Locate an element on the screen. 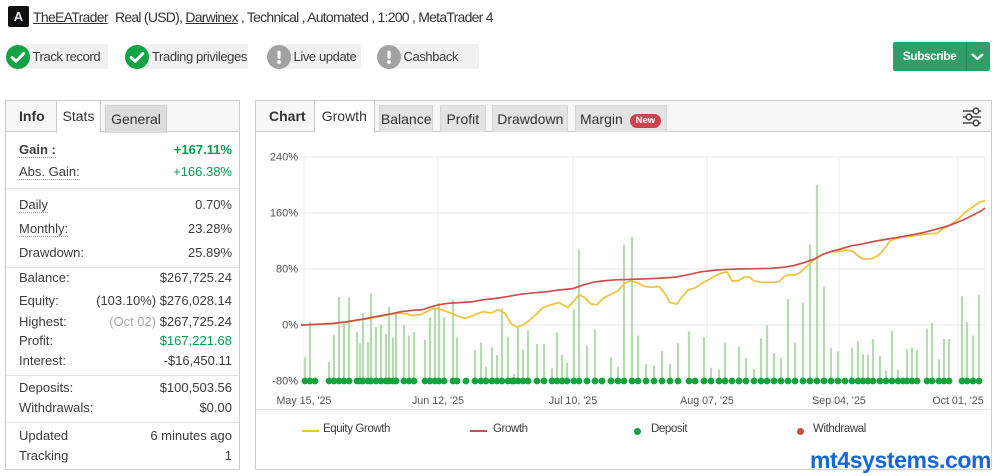 Image resolution: width=1000 pixels, height=476 pixels. svg-text: 80% is located at coordinates (287, 270).